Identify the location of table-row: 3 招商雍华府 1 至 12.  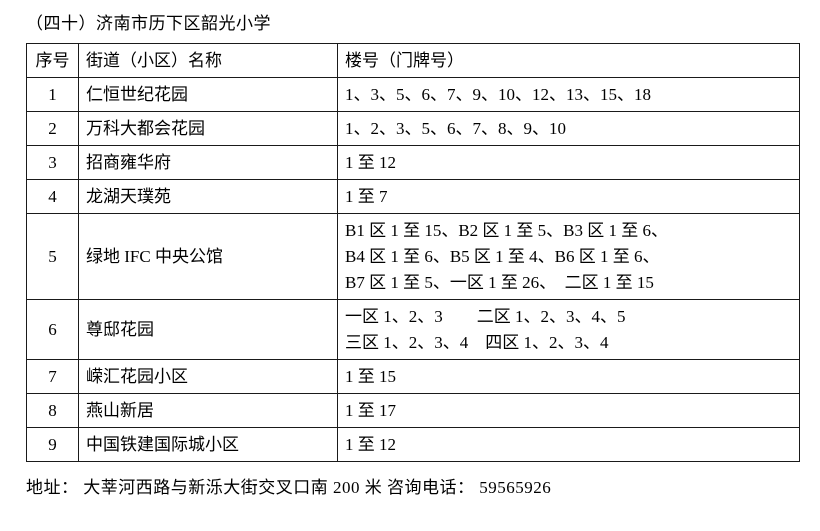
(413, 162).